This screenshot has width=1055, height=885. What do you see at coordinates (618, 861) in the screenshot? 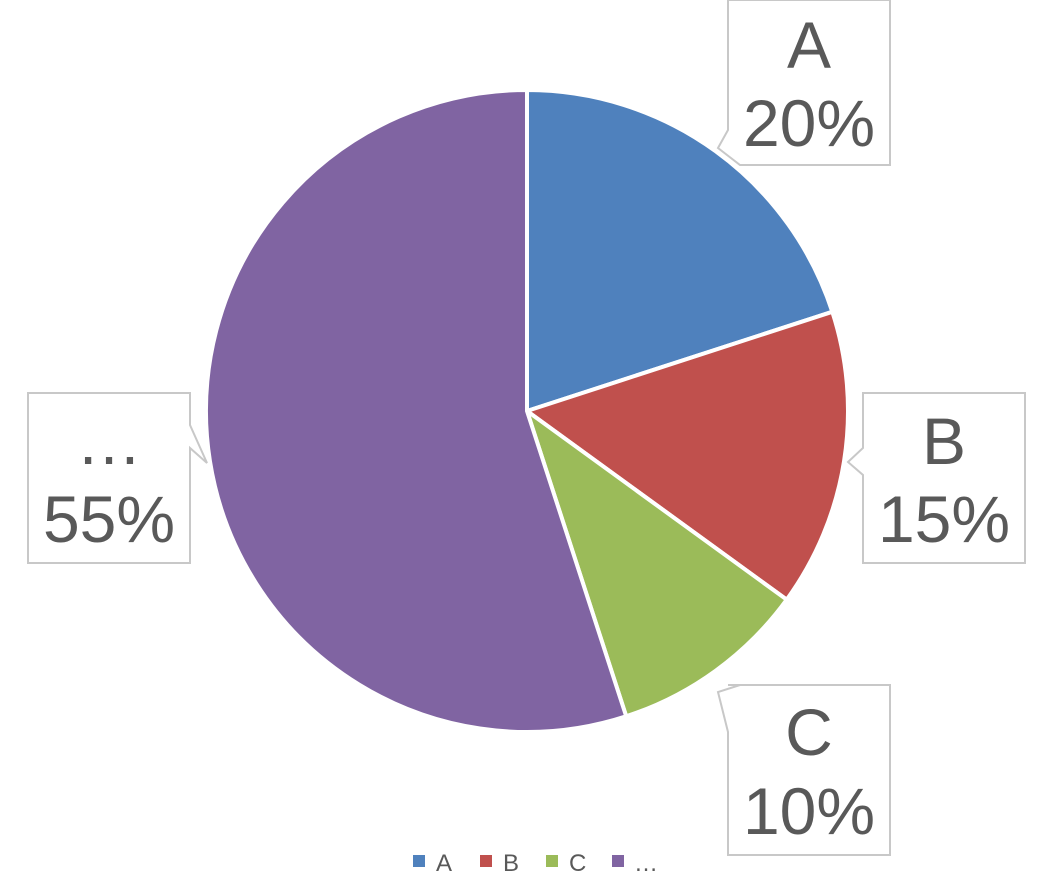
I see `legend-swatch-other` at bounding box center [618, 861].